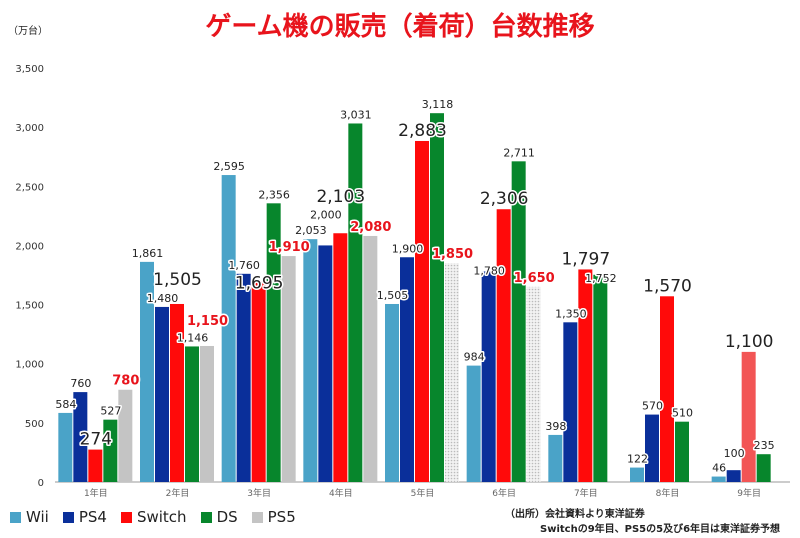 Image resolution: width=800 pixels, height=538 pixels. Describe the element at coordinates (668, 493) in the screenshot. I see `x-tick-label: 8年目` at that location.